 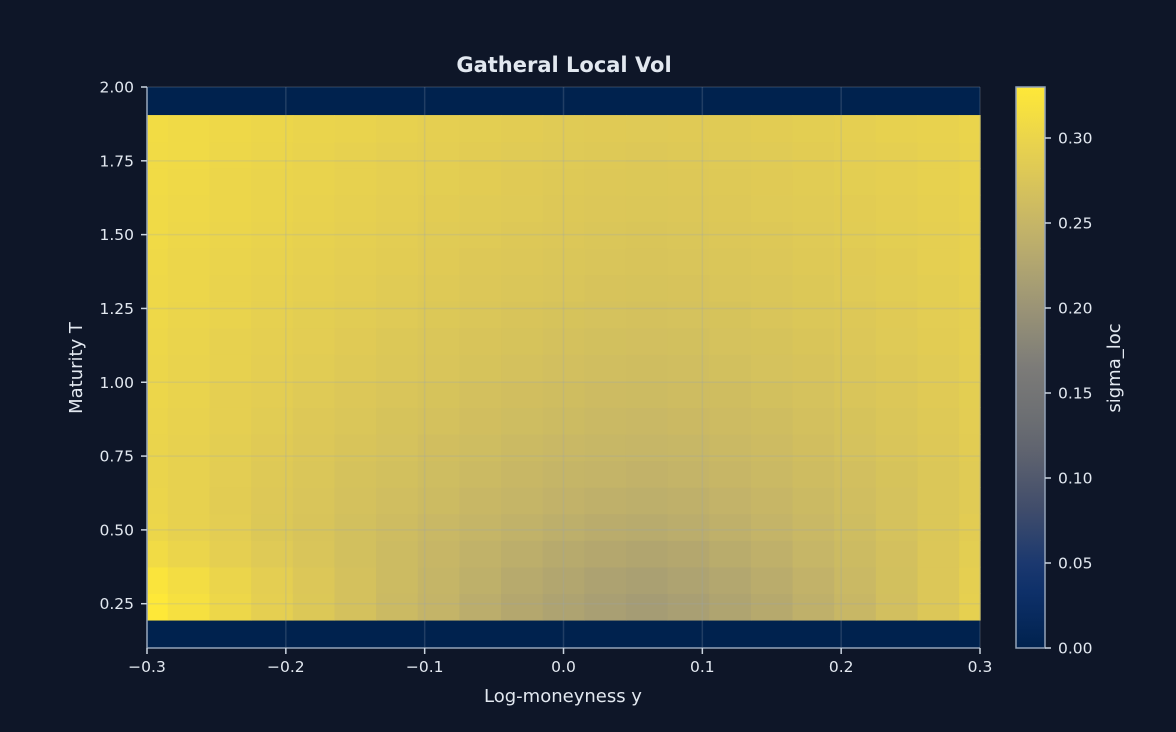 What do you see at coordinates (563, 65) in the screenshot?
I see `chart-title: Gatheral Local Vol` at bounding box center [563, 65].